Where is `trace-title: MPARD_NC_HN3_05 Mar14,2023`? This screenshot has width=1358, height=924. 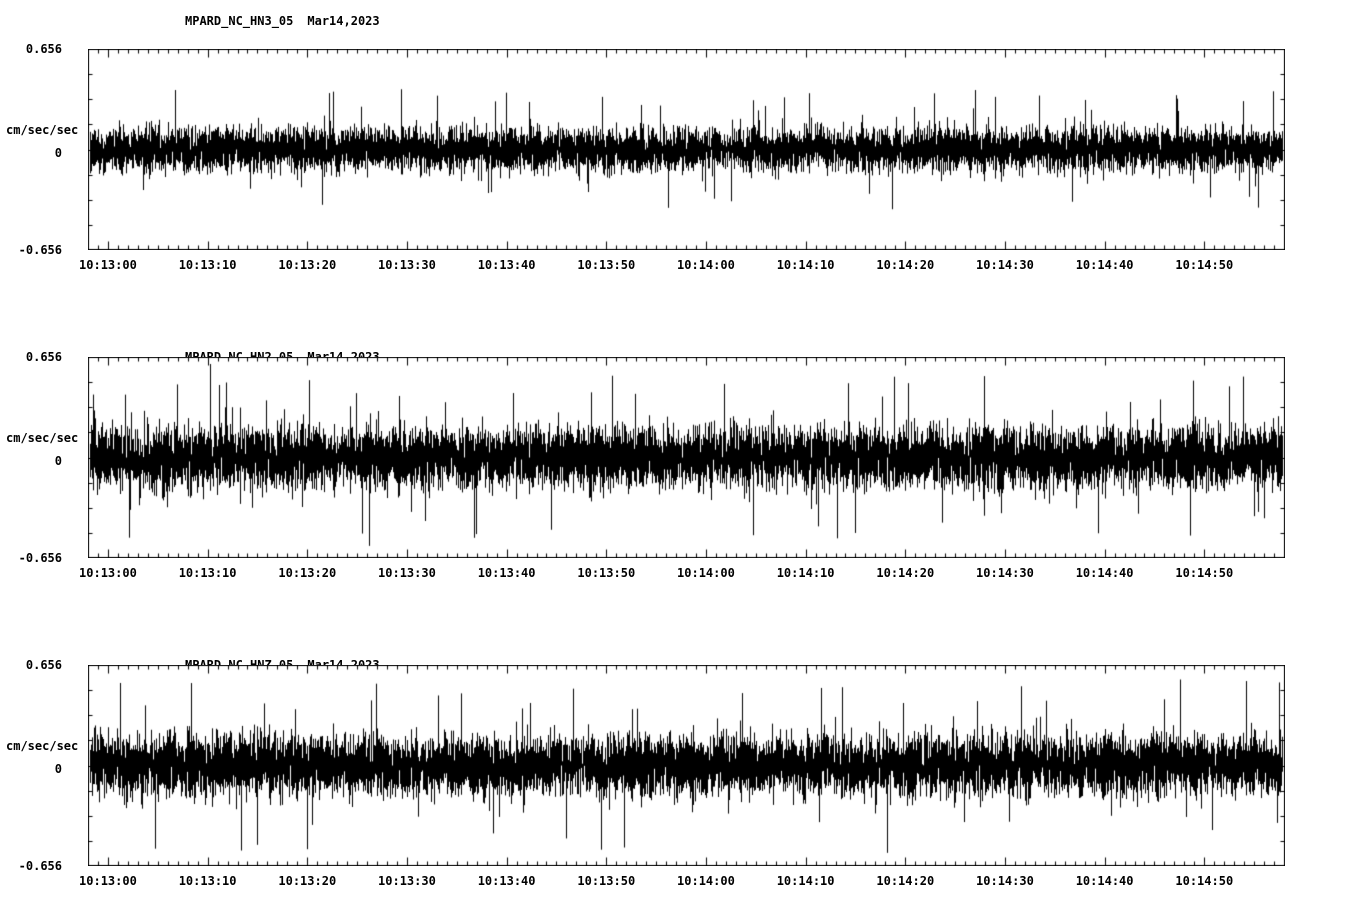
trace-title: MPARD_NC_HN3_05 Mar14,2023 is located at coordinates (282, 21).